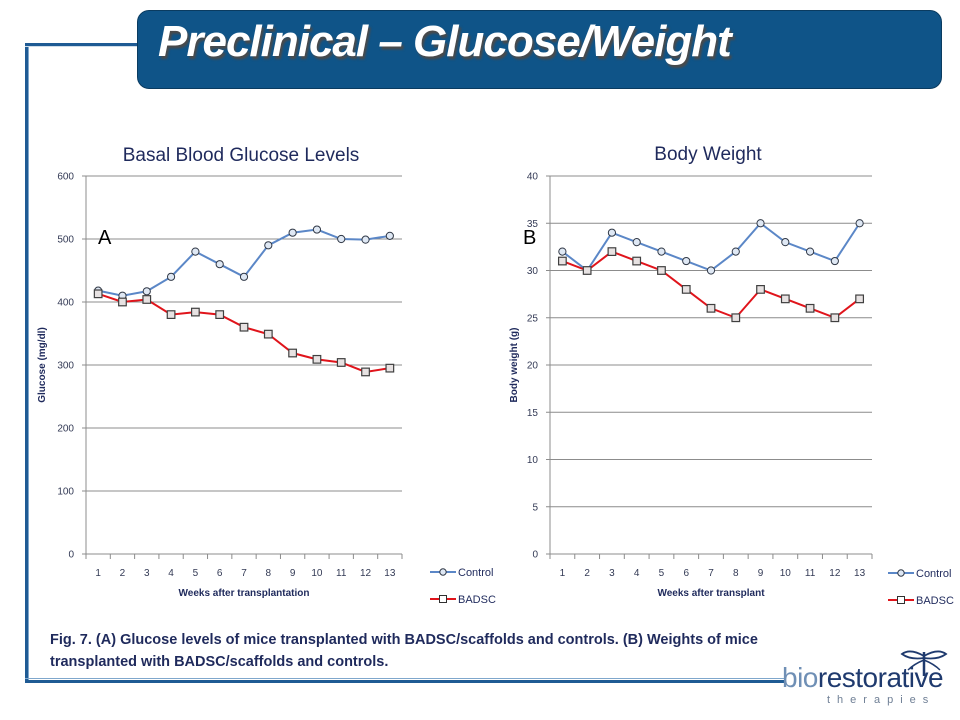  What do you see at coordinates (867, 678) in the screenshot?
I see `company-logo: biorestorative therapies` at bounding box center [867, 678].